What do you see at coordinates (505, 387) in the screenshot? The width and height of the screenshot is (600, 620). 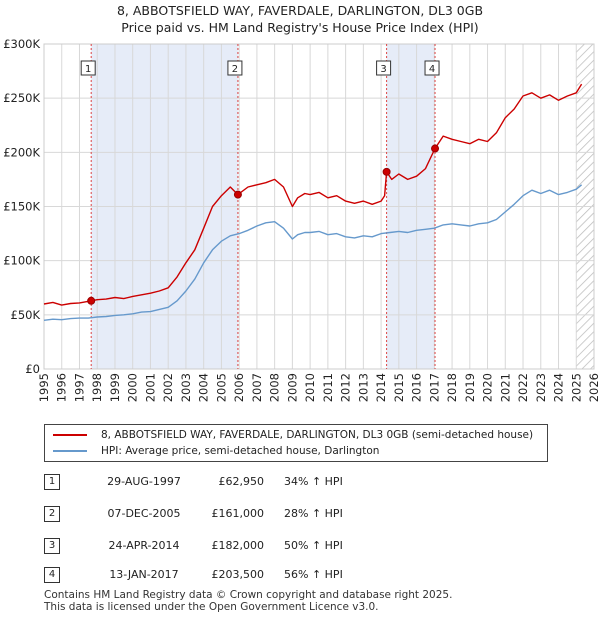 I see `x-tick-label: 2021` at bounding box center [505, 387].